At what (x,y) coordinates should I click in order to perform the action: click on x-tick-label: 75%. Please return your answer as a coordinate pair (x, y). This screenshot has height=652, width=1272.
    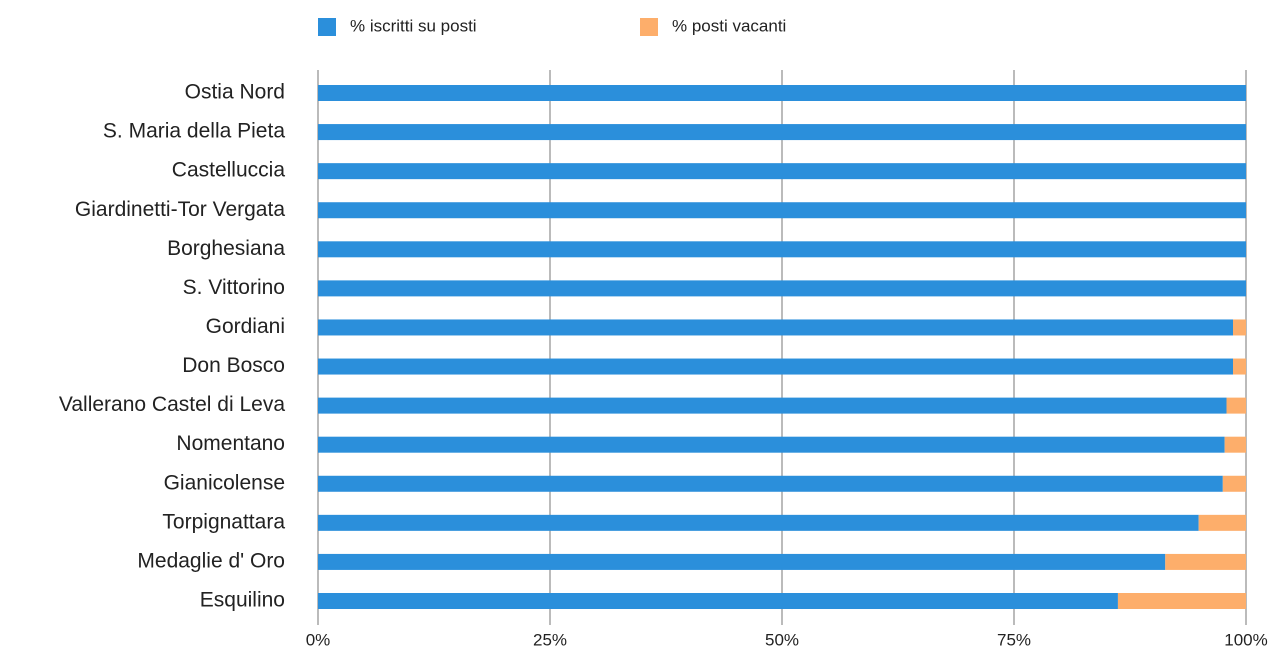
    Looking at the image, I should click on (1014, 639).